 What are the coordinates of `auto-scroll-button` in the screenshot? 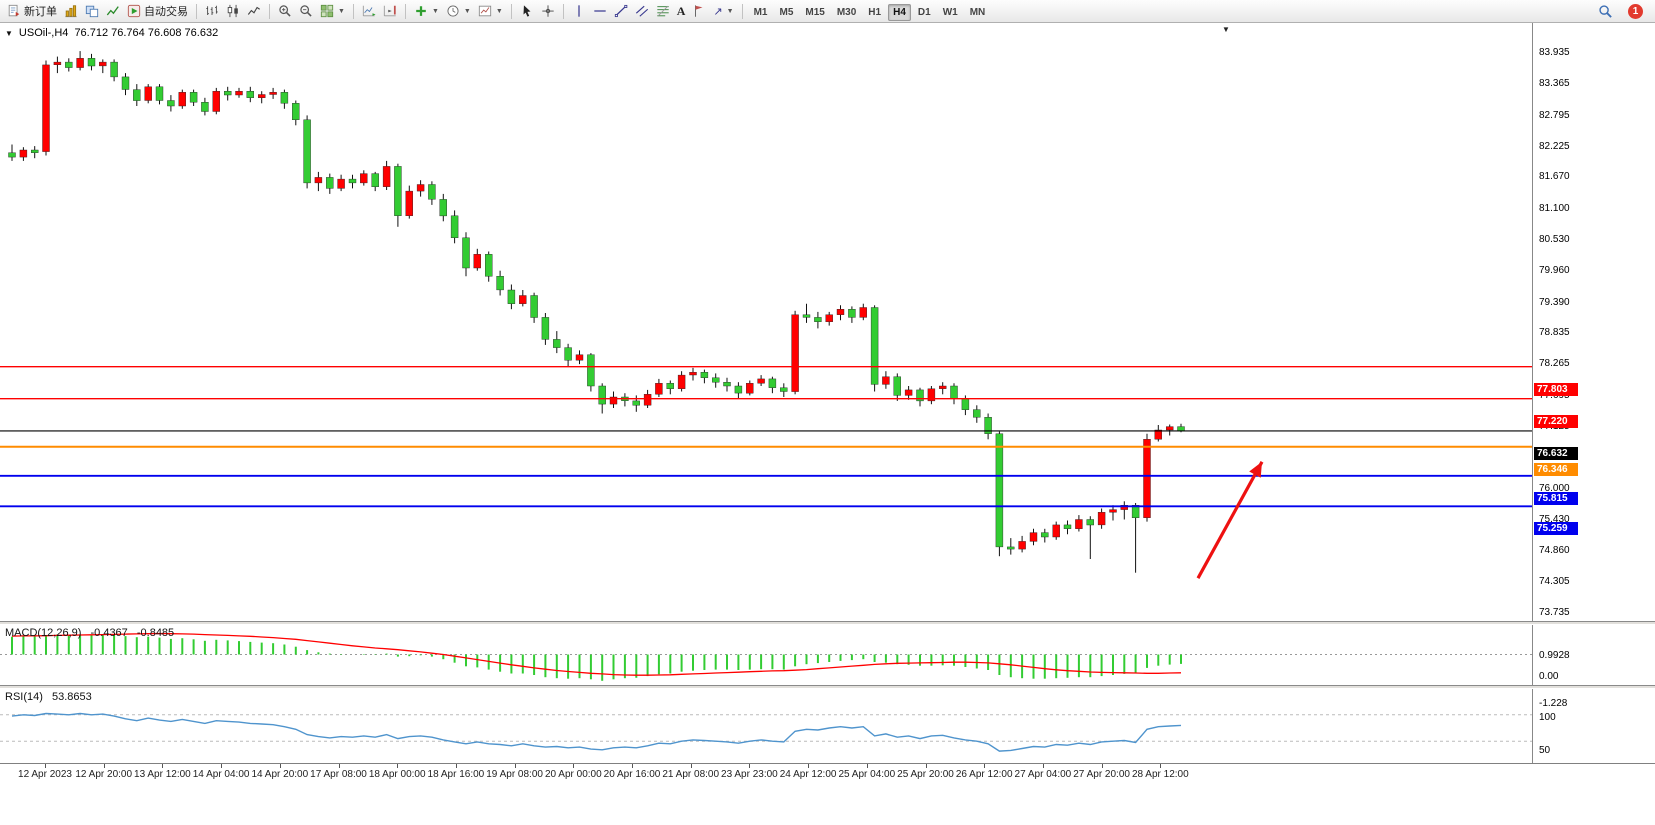 It's located at (369, 11).